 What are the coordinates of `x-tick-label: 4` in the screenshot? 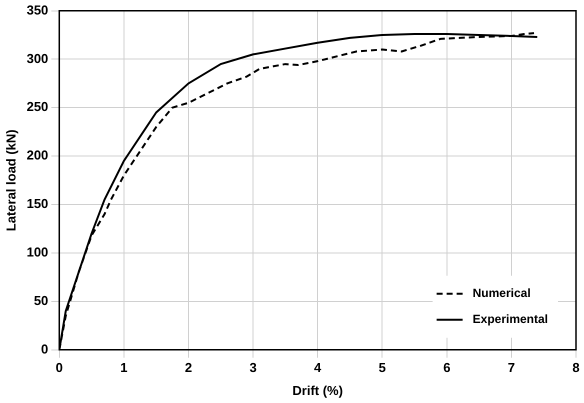 It's located at (318, 368).